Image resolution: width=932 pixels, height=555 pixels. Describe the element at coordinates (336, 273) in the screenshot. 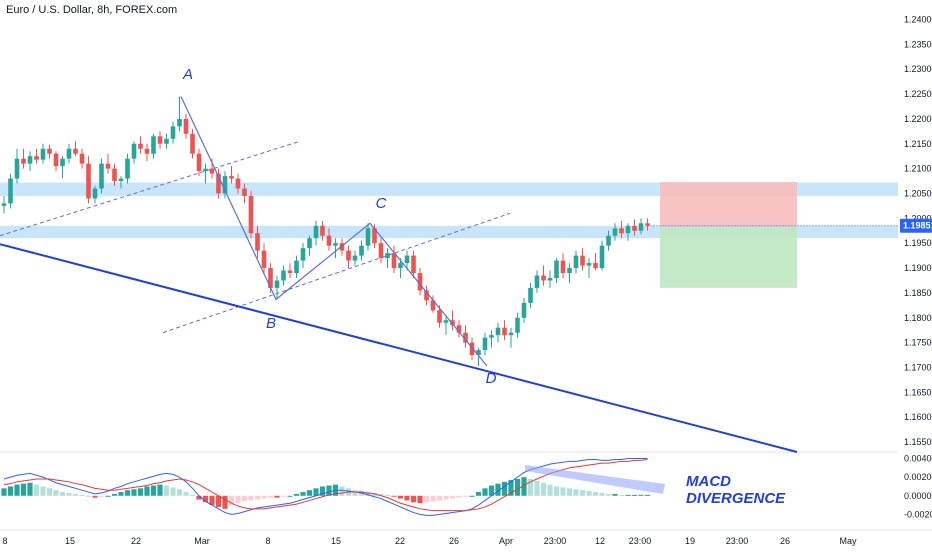

I see `channel-lower-dashed` at that location.